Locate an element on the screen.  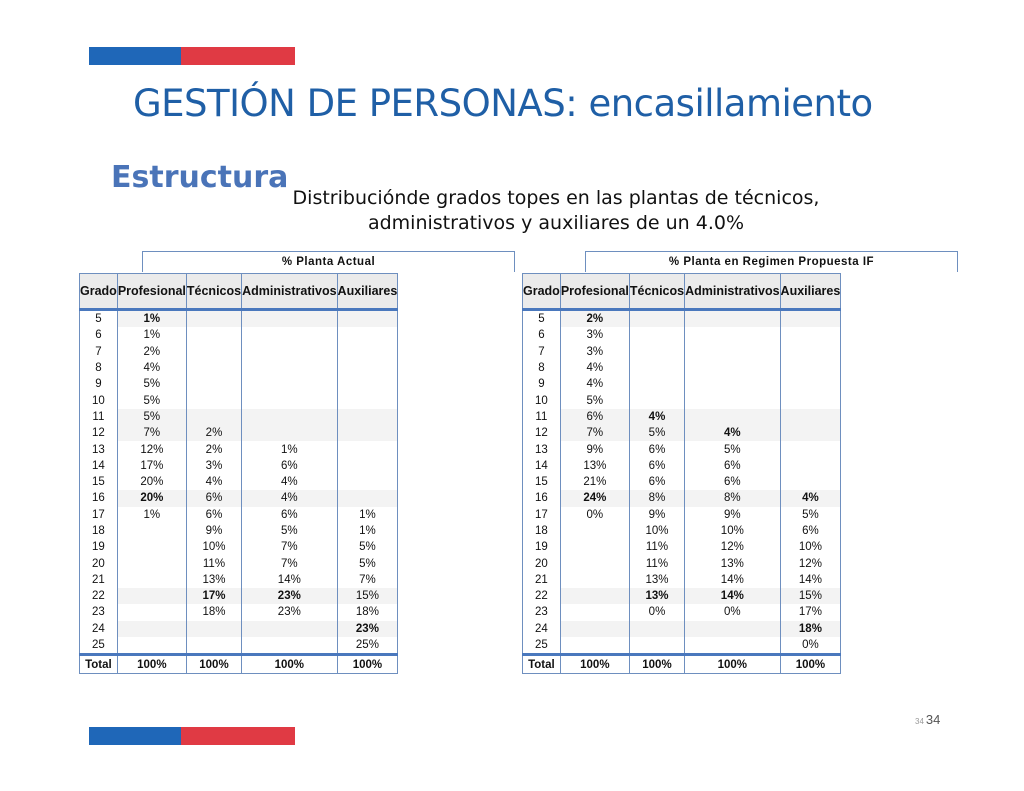
table-row: 8 4% is located at coordinates (682, 368).